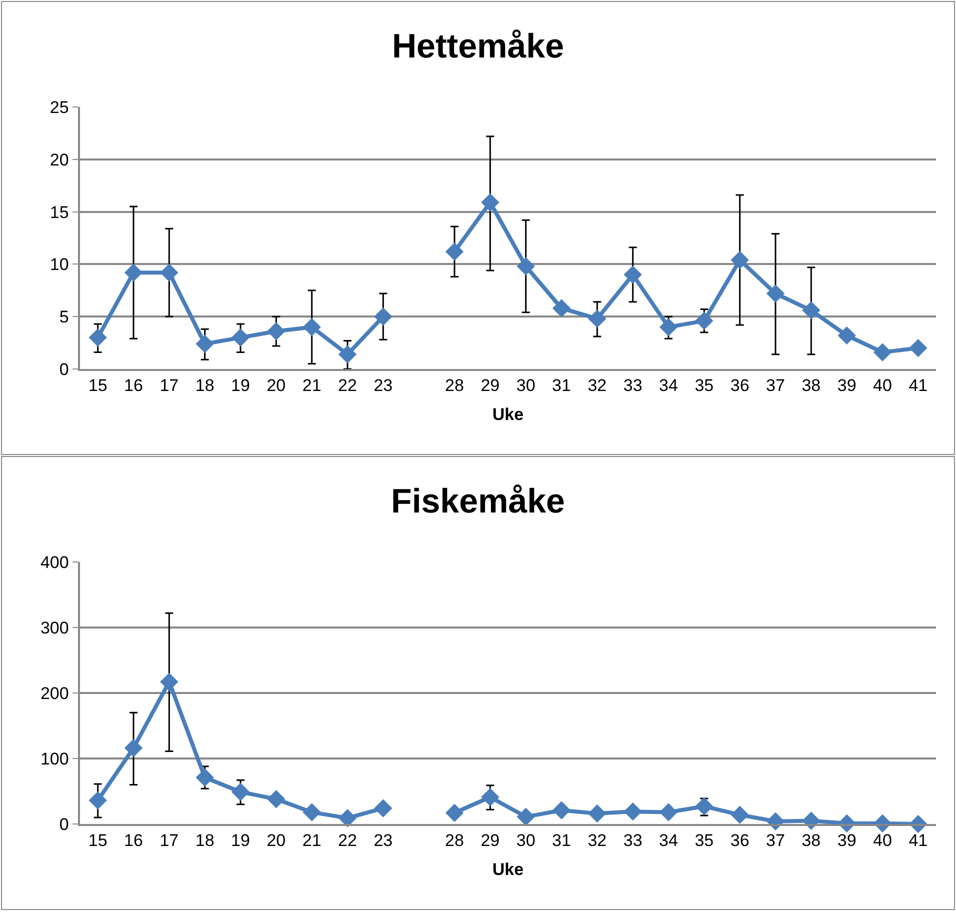  What do you see at coordinates (54, 758) in the screenshot?
I see `y-tick-label: 100` at bounding box center [54, 758].